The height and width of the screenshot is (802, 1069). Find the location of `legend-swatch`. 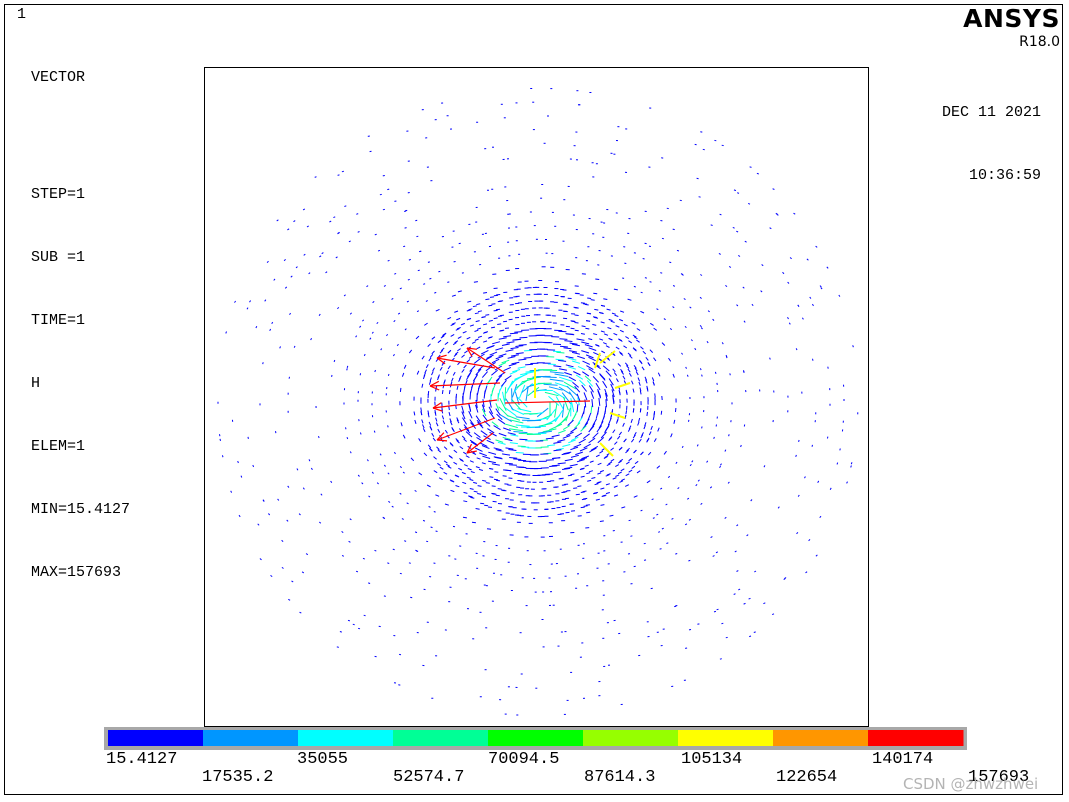

legend-swatch is located at coordinates (346, 738).